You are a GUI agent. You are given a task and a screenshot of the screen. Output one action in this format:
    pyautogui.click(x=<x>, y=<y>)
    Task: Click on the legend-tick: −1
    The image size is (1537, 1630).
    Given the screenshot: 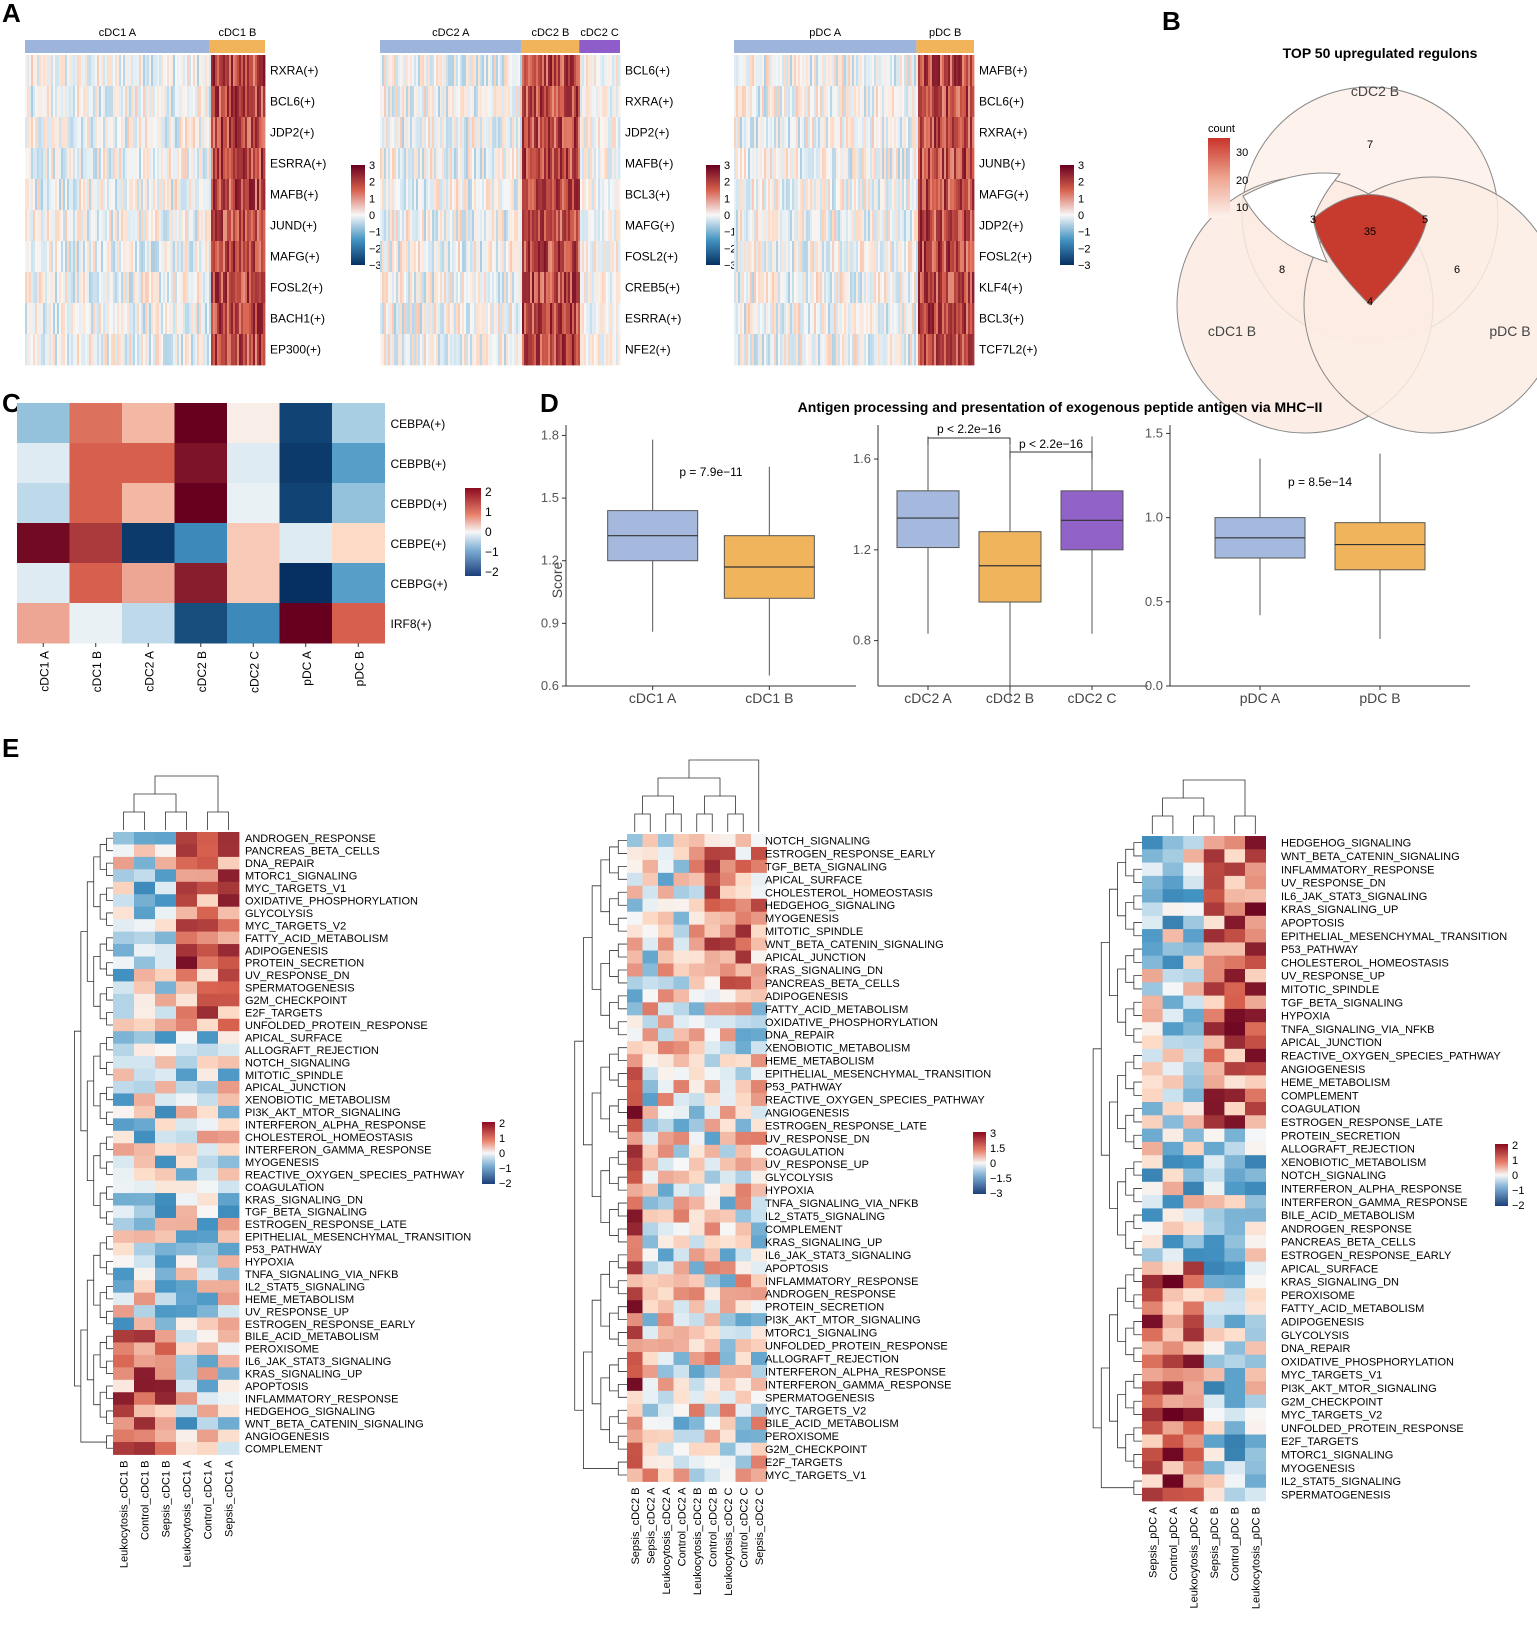 What is the action you would take?
    pyautogui.click(x=375, y=233)
    